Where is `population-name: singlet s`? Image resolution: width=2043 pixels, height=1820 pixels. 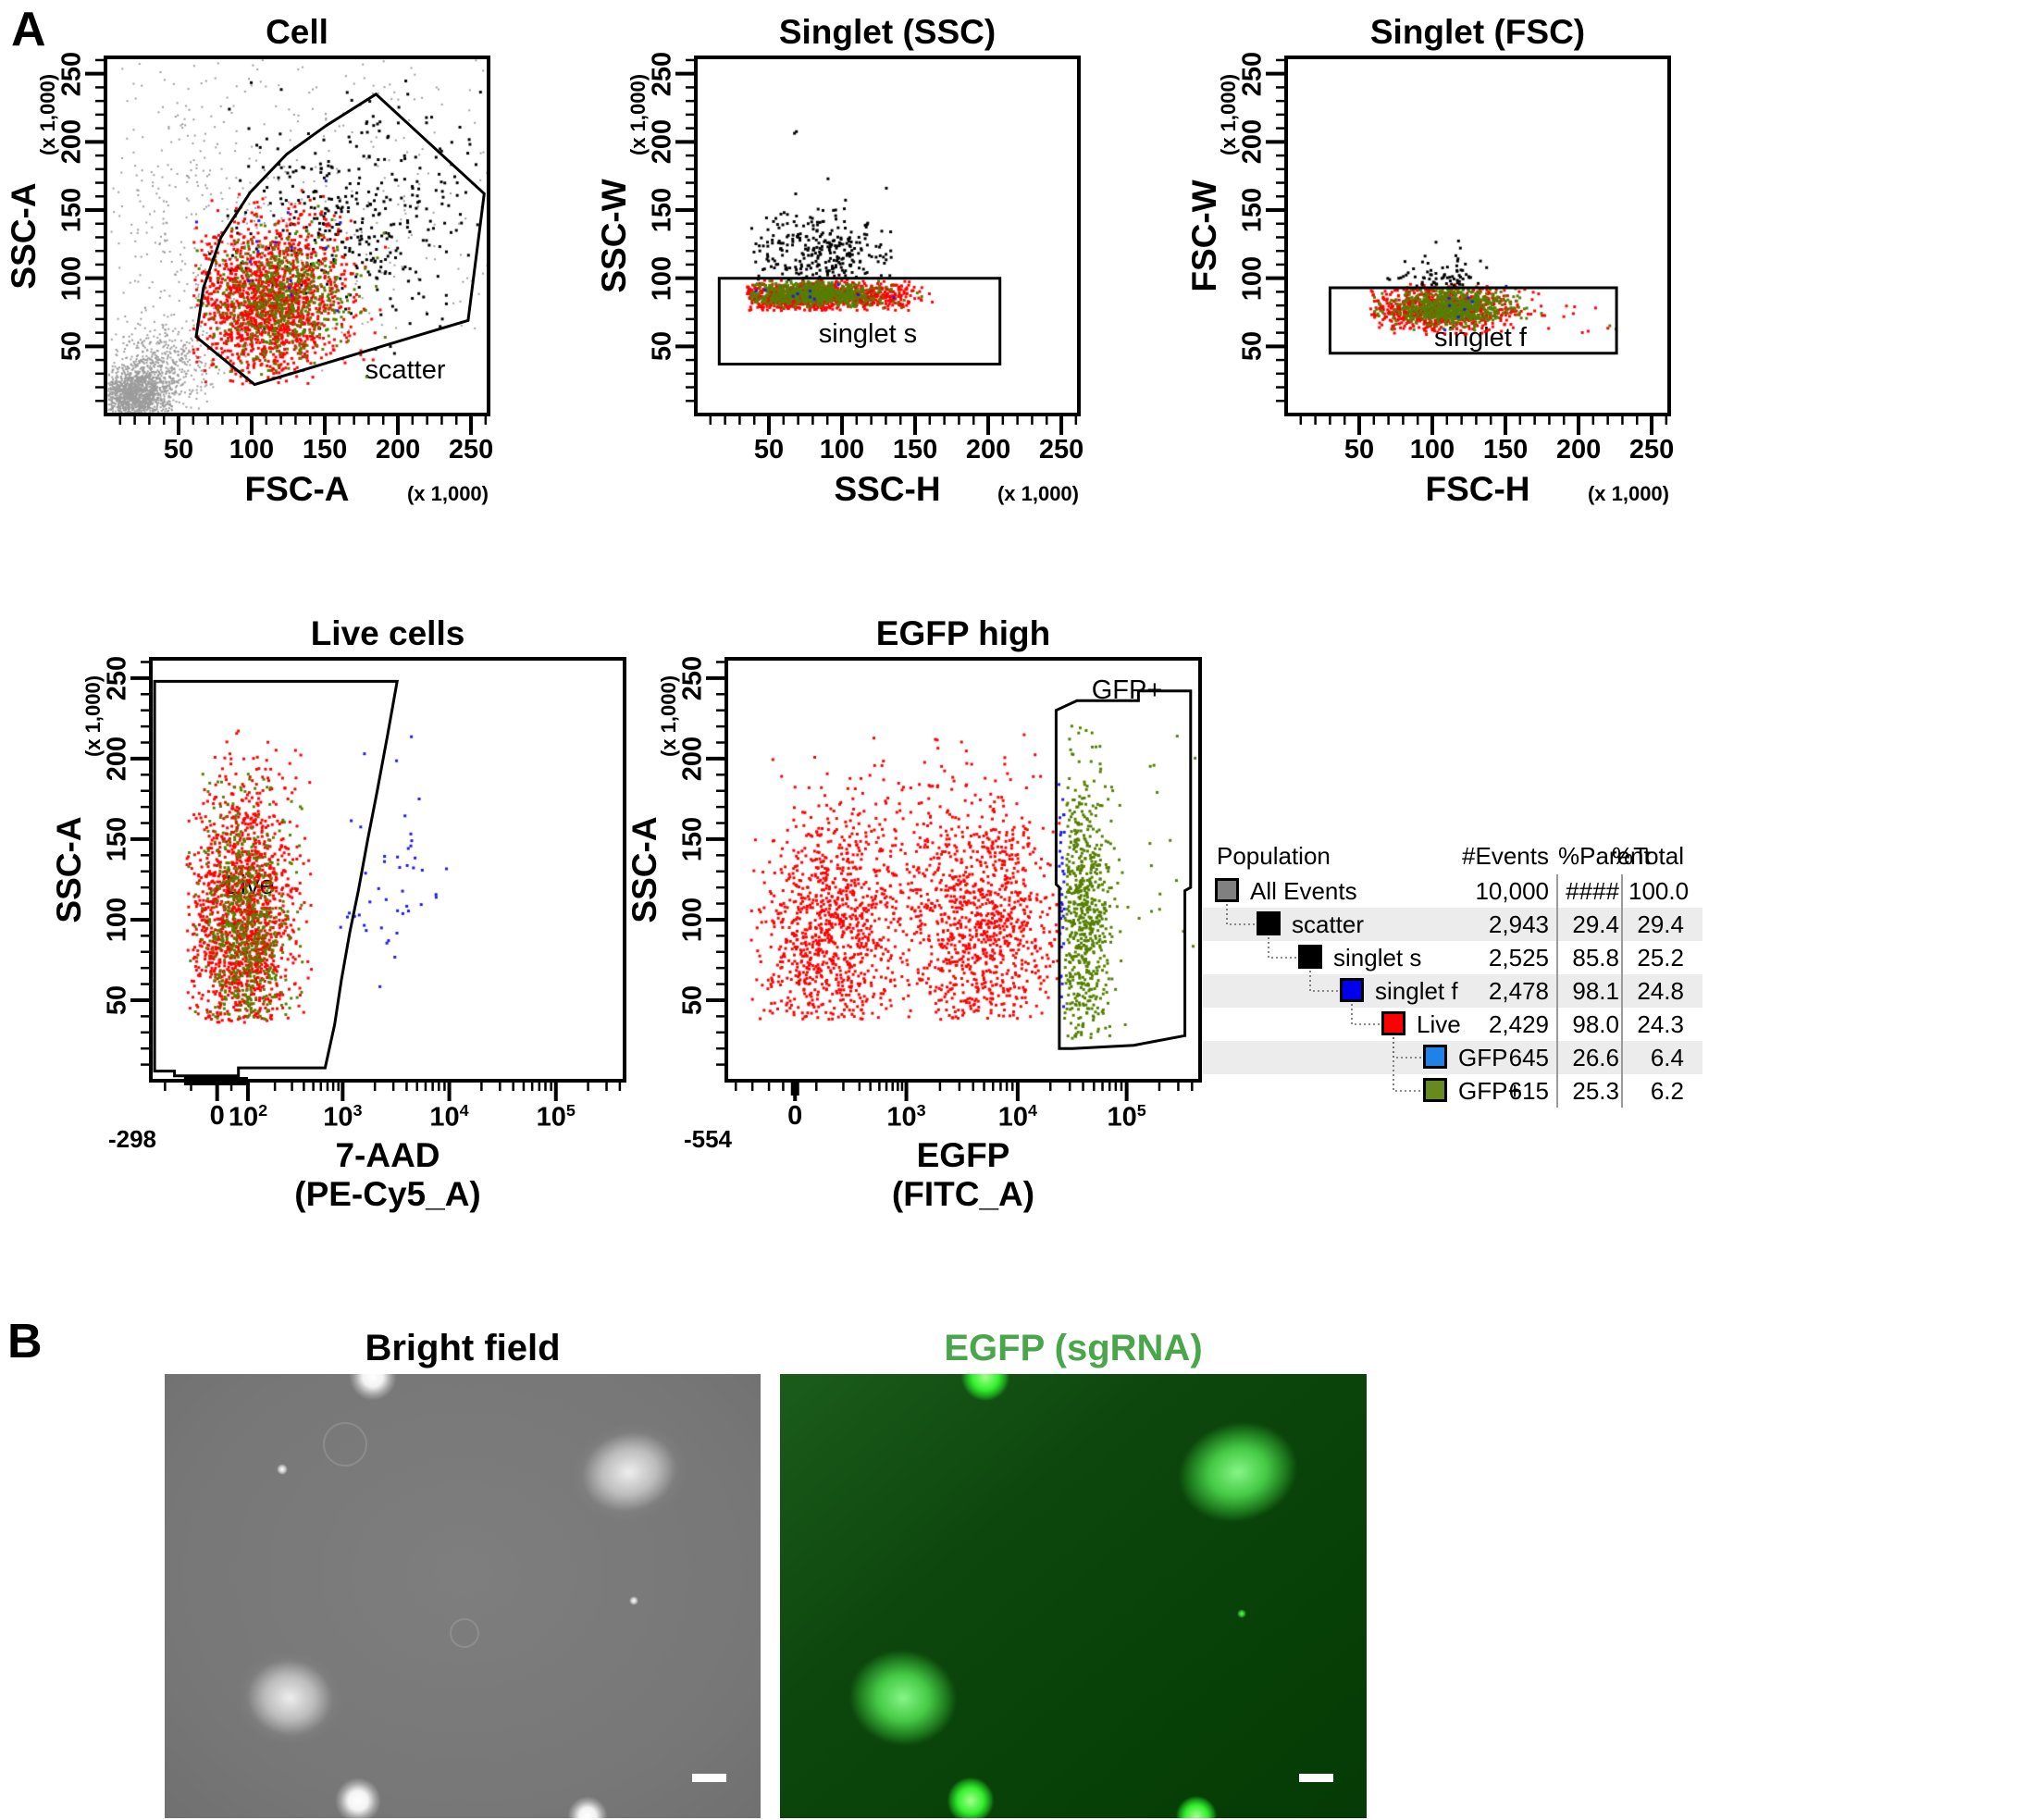 population-name: singlet s is located at coordinates (1377, 958).